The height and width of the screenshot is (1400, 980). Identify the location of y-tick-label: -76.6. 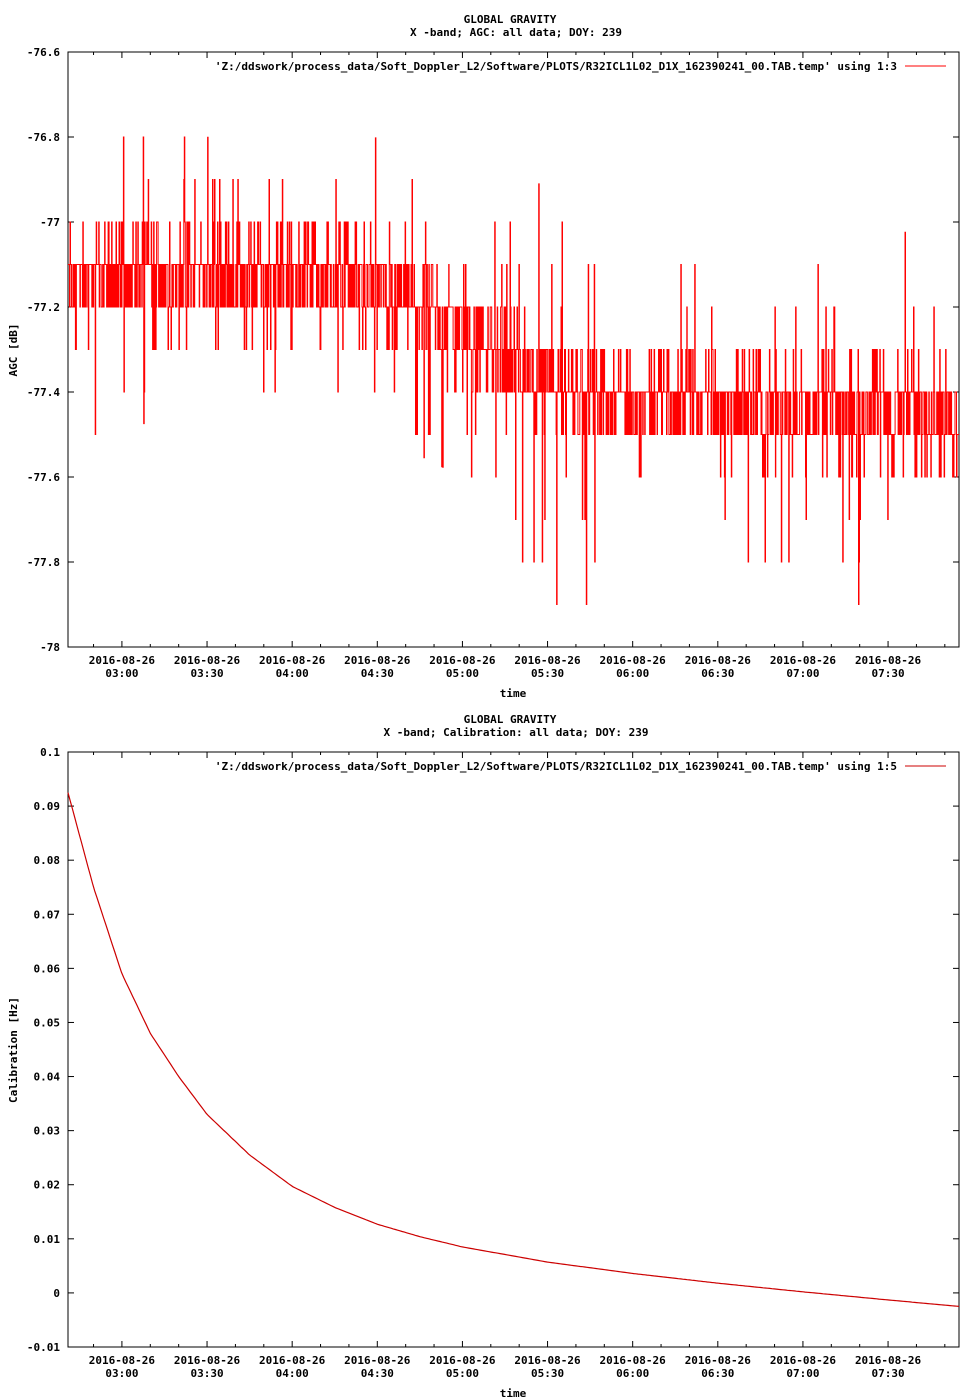
(43, 52).